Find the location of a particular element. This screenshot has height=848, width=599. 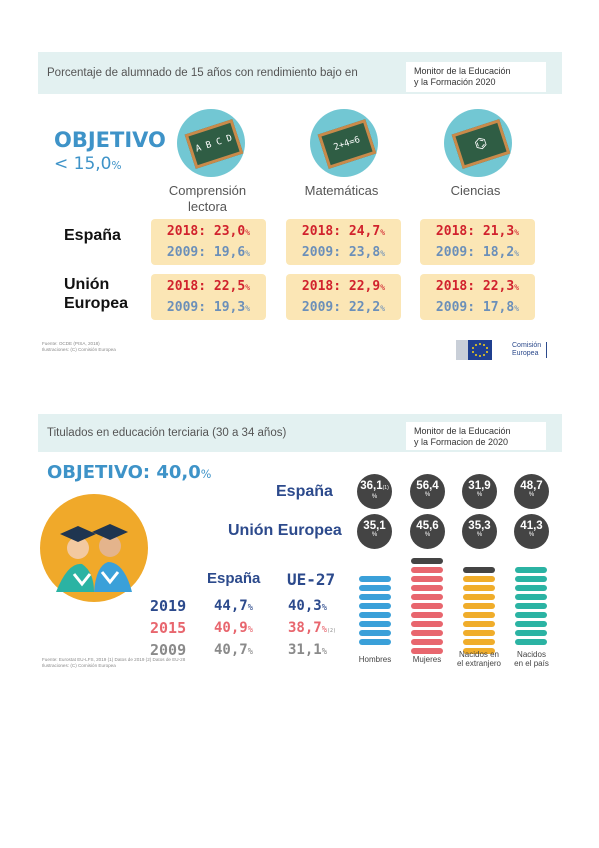

label-pais: Nacidos en el país is located at coordinates (531, 659).